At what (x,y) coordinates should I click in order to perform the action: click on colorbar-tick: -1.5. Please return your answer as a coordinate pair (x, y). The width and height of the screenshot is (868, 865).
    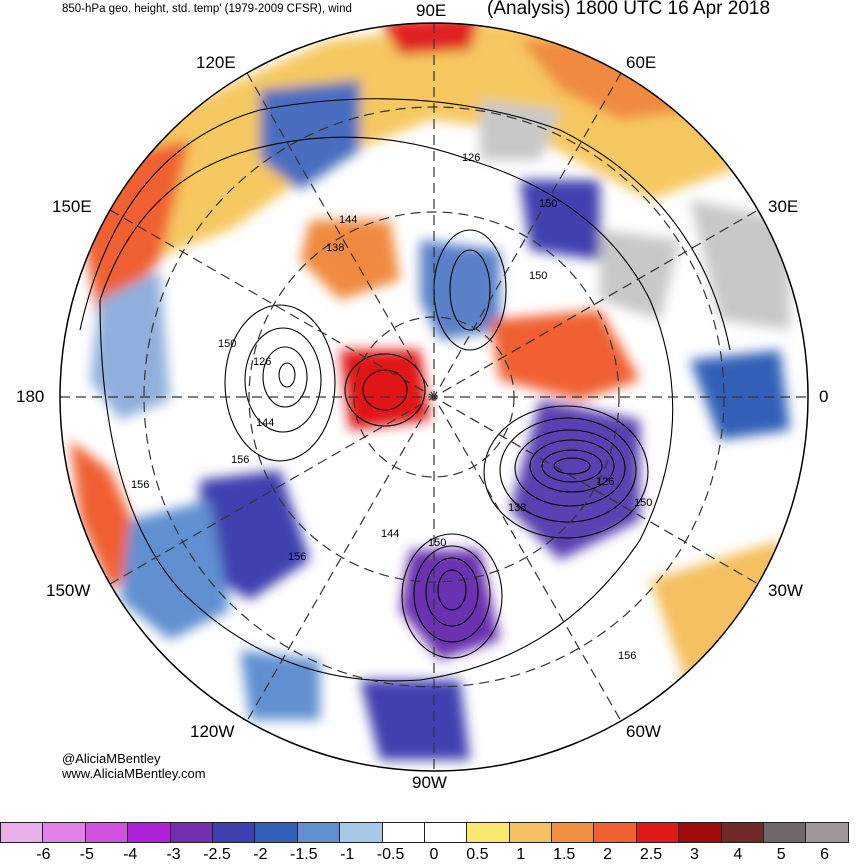
    Looking at the image, I should click on (304, 854).